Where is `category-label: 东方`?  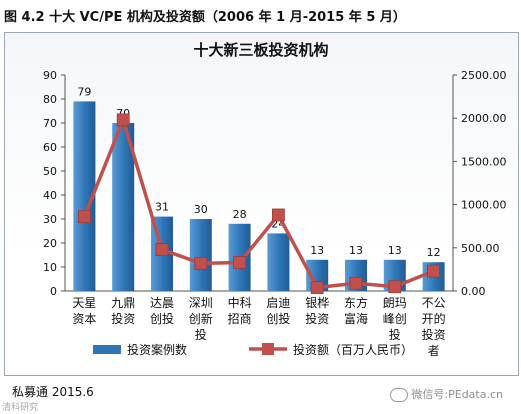 category-label: 东方 is located at coordinates (356, 302).